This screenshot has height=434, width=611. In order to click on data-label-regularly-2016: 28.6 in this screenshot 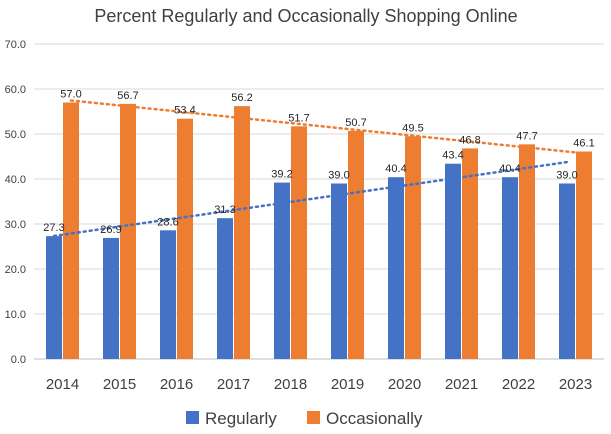, I will do `click(167, 222)`.